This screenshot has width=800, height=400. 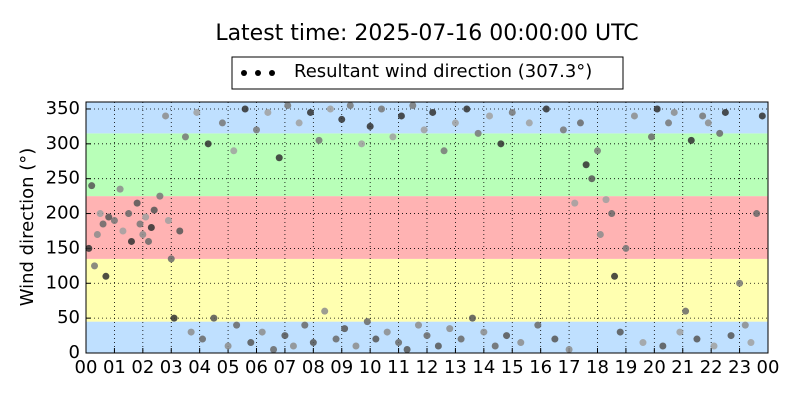 I want to click on legend-box, so click(x=427, y=73).